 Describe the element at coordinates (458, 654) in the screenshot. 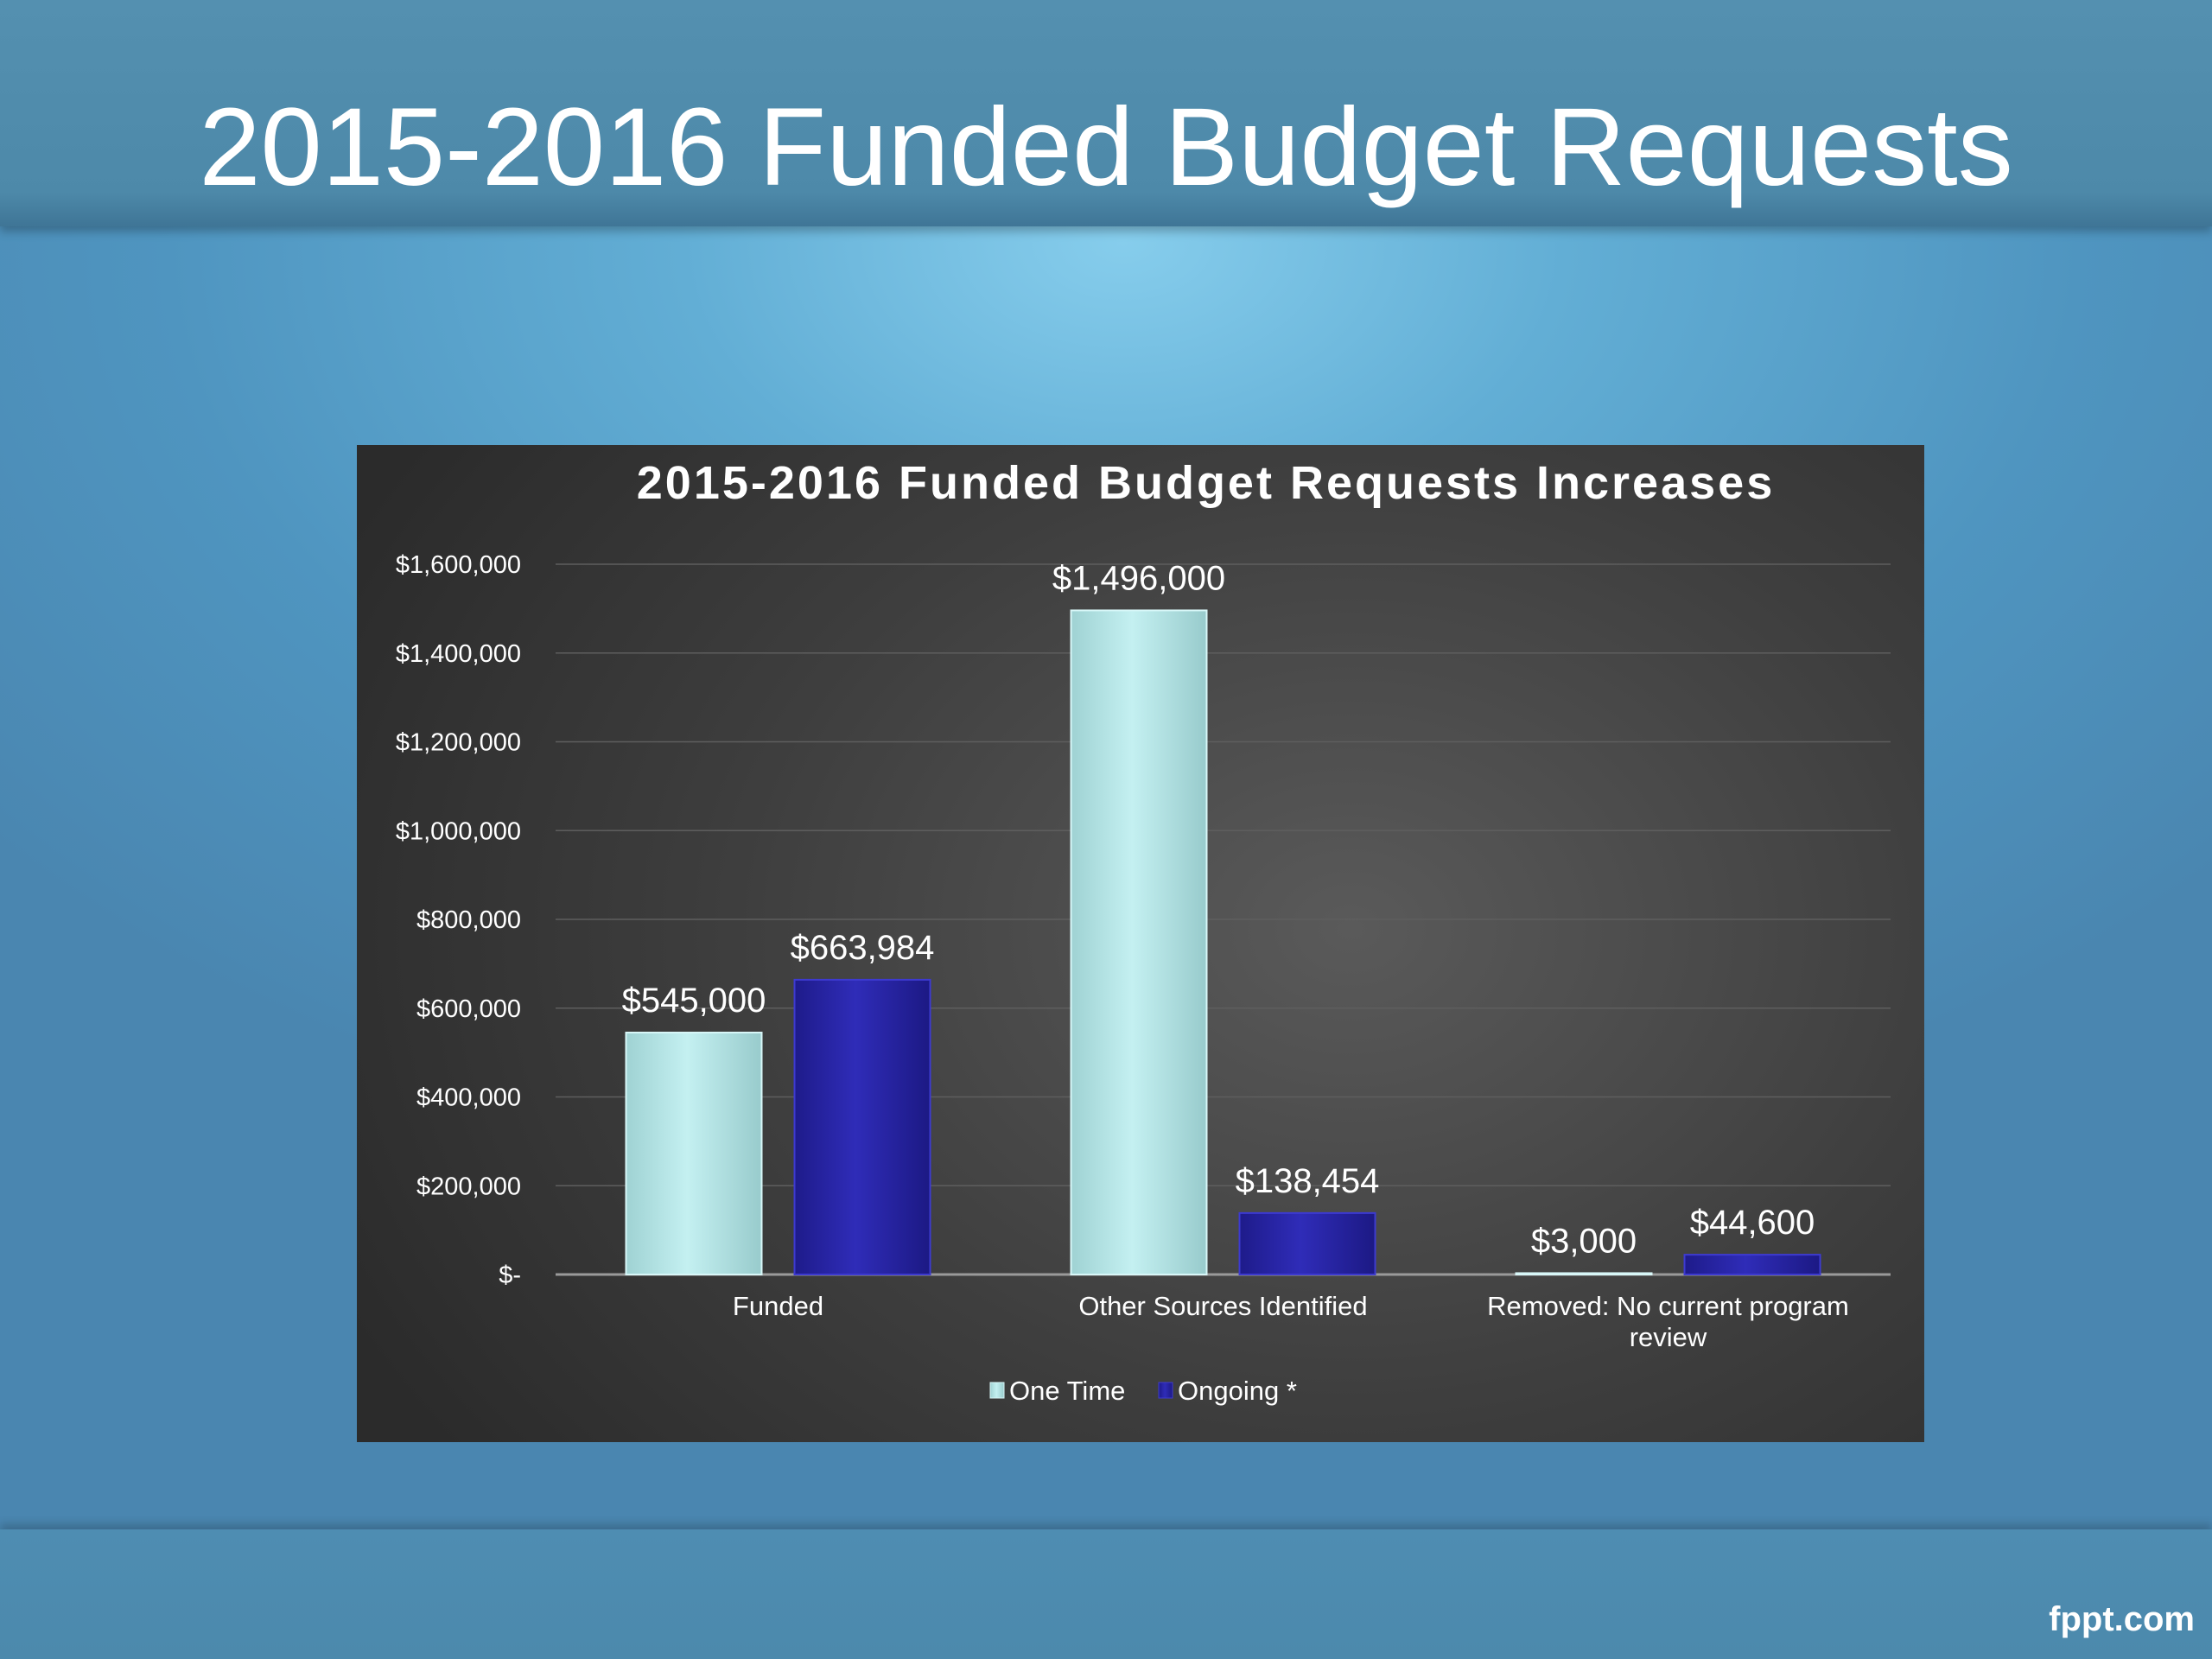

I see `y-tick-label: $1,400,000` at that location.